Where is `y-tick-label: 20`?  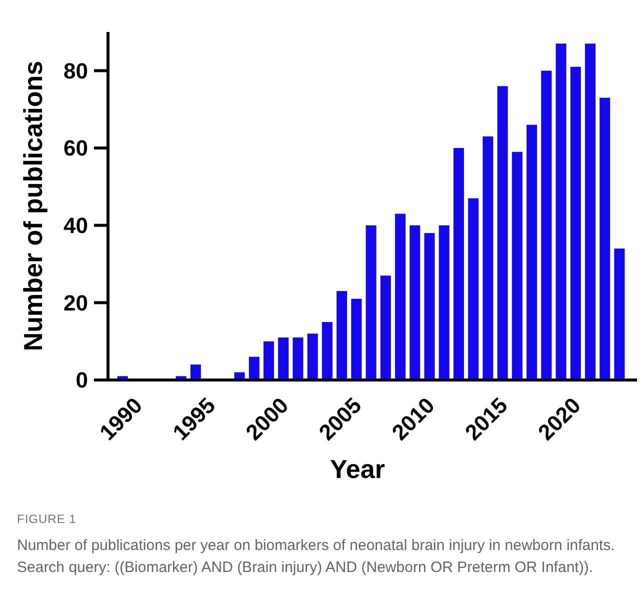 y-tick-label: 20 is located at coordinates (76, 303).